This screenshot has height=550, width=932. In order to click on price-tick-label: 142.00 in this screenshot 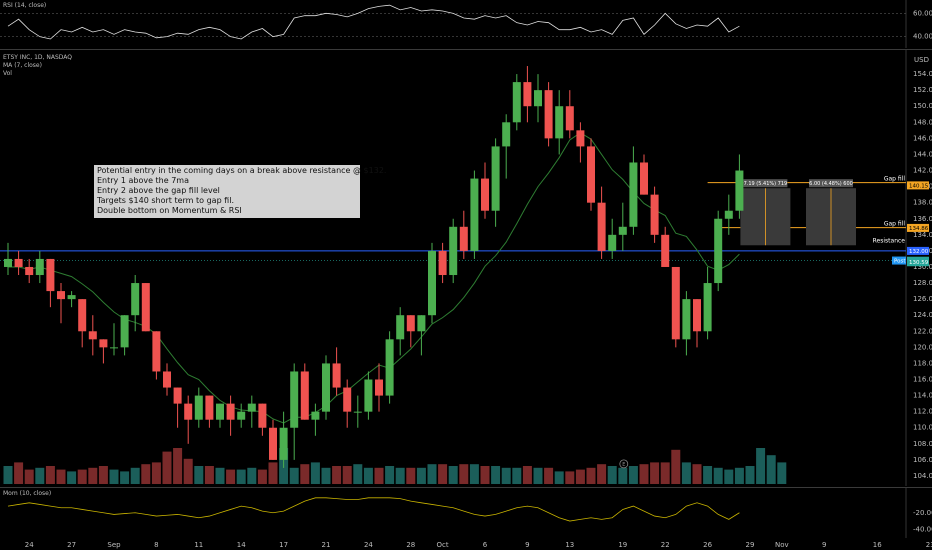, I will do `click(922, 171)`.